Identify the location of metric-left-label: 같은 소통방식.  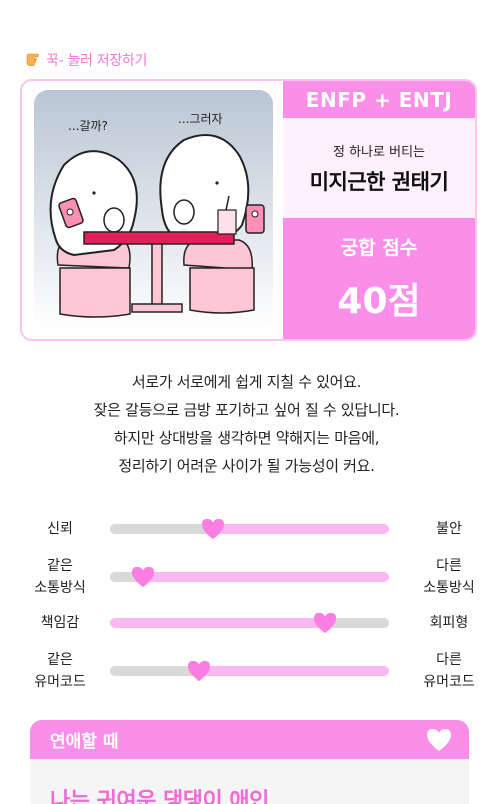
(60, 577).